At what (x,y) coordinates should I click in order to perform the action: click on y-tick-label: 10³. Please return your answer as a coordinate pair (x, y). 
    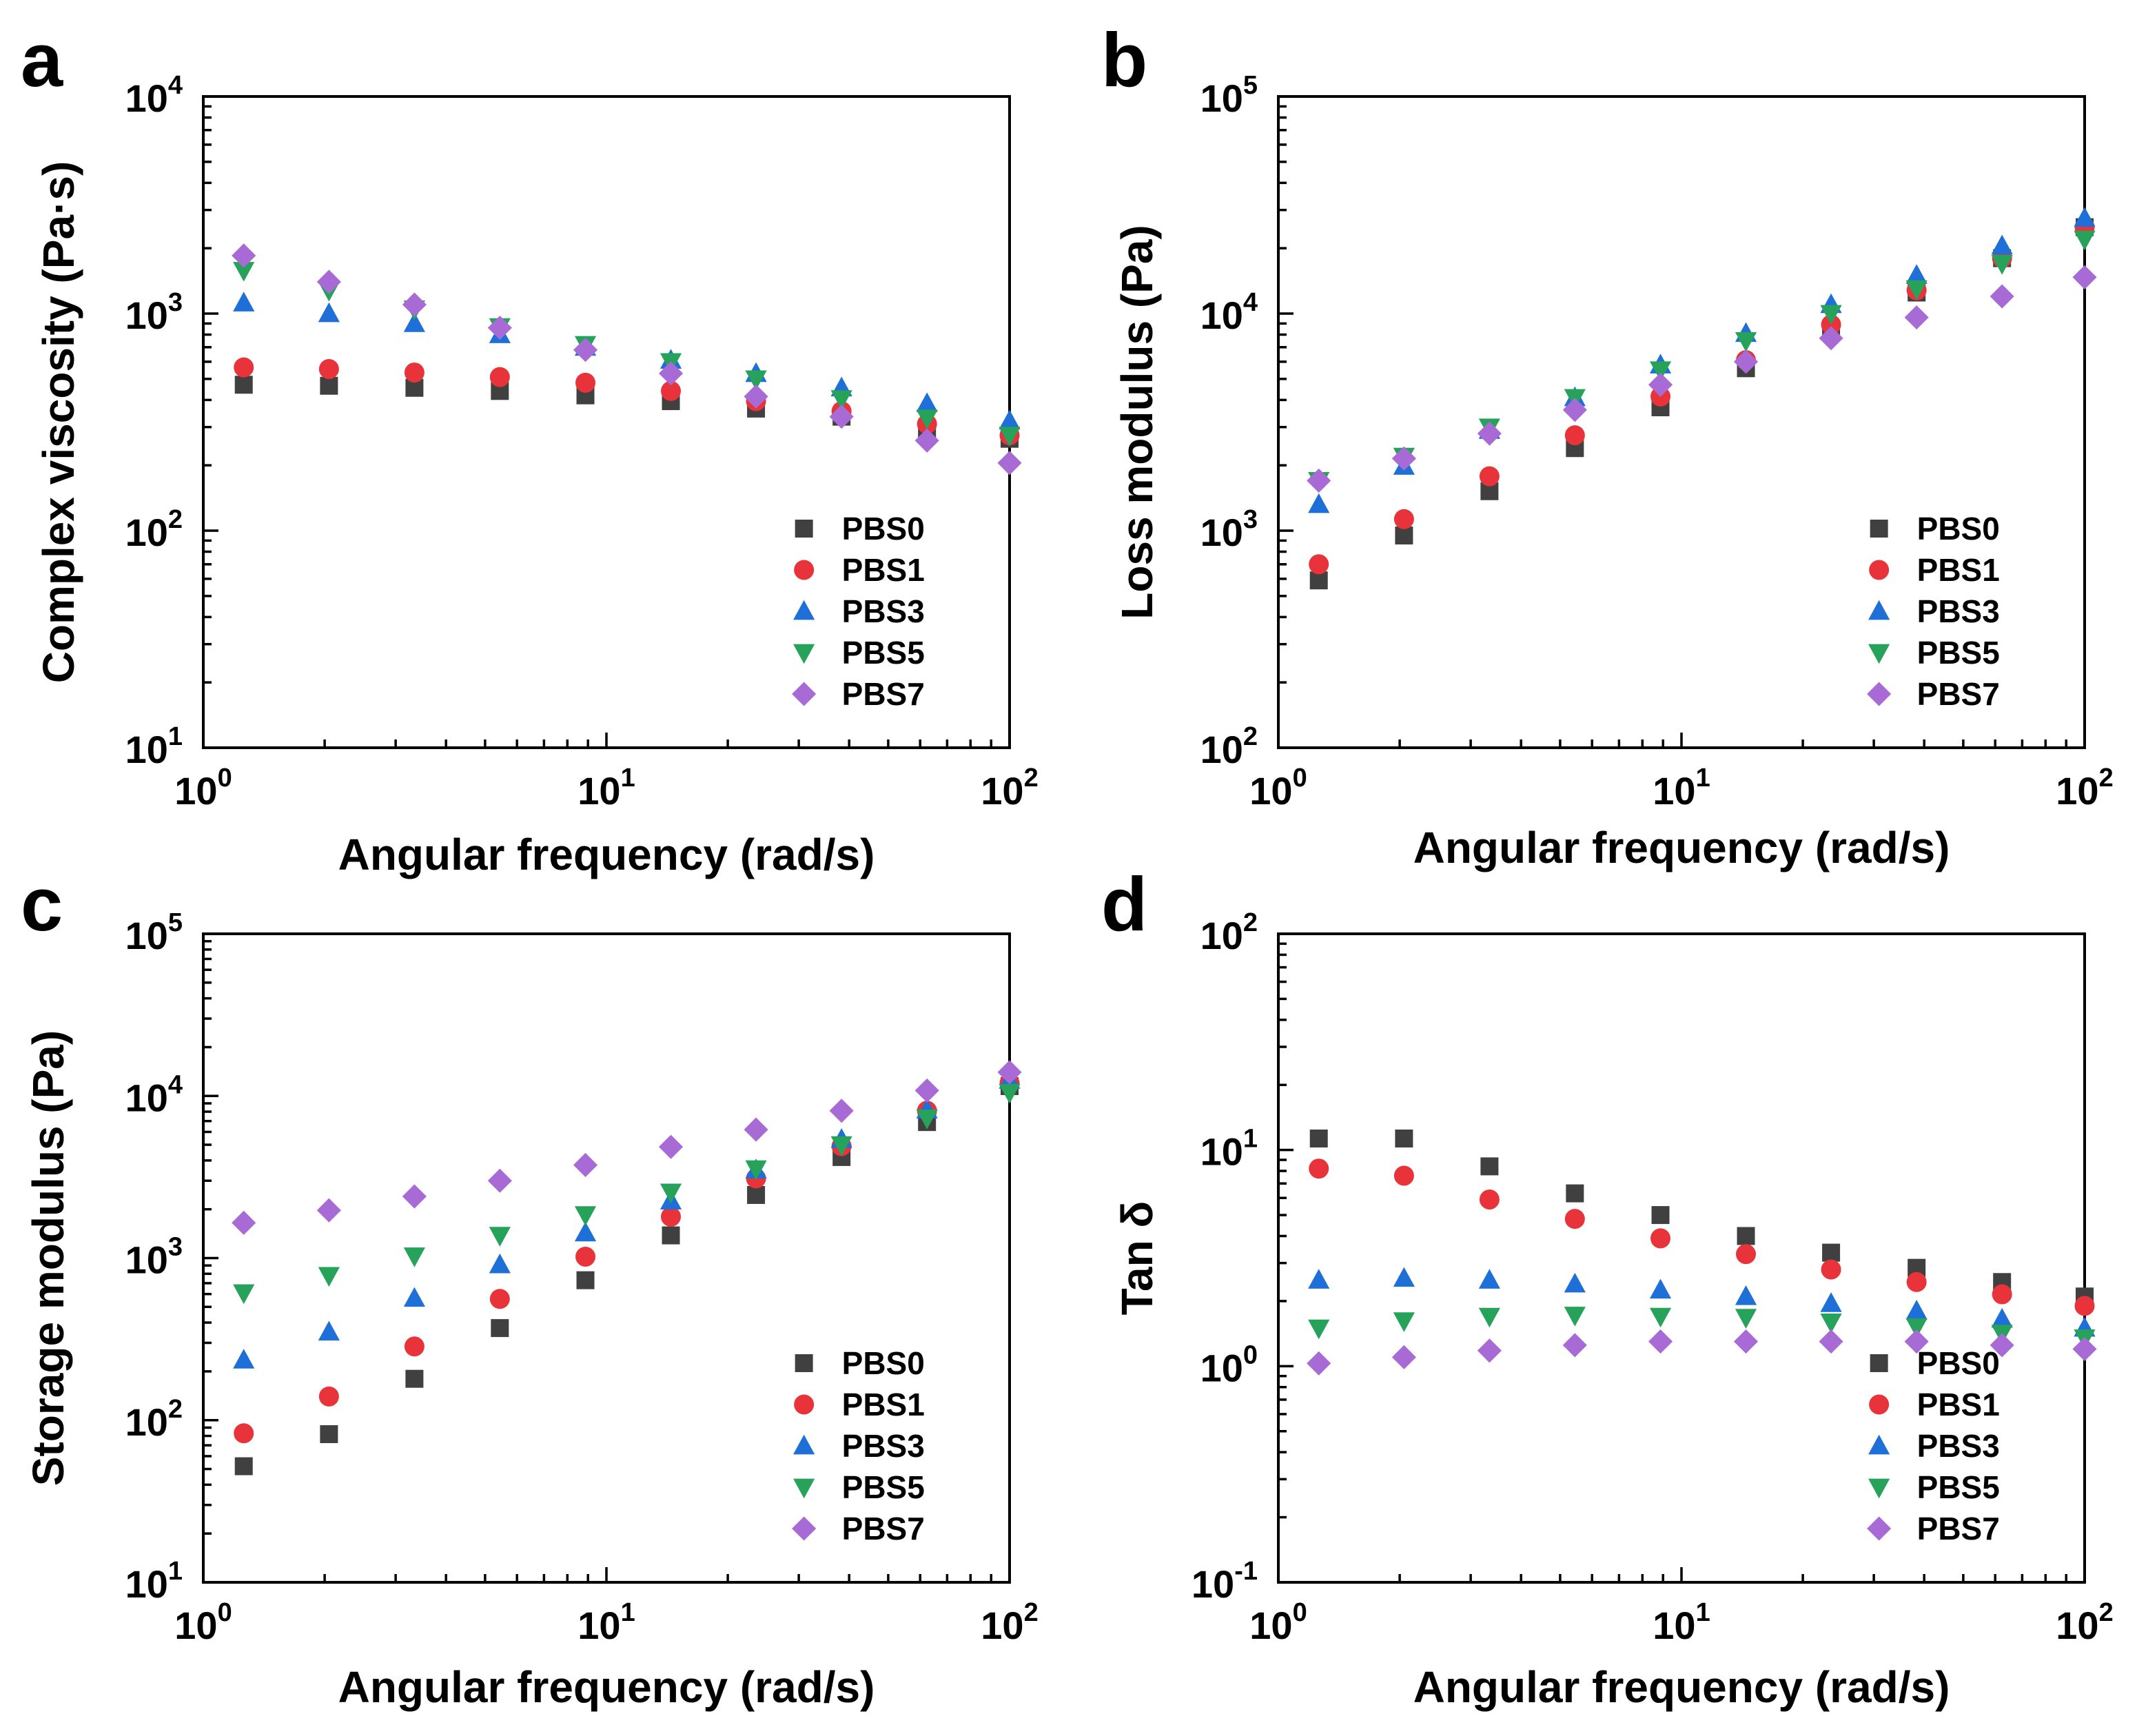
    Looking at the image, I should click on (154, 1257).